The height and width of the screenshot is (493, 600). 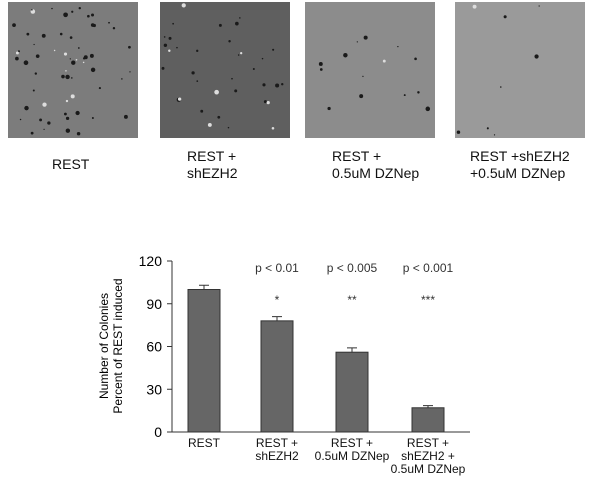 I want to click on y-tick-label: 0, so click(x=158, y=432).